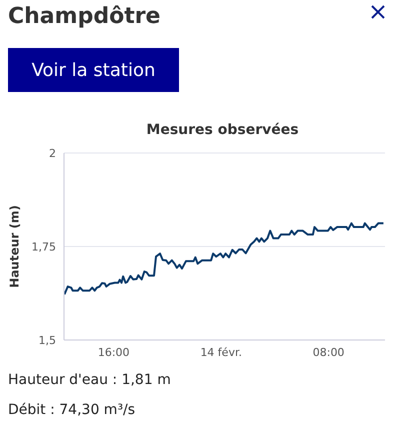 This screenshot has height=433, width=395. What do you see at coordinates (93, 70) in the screenshot?
I see `text: Voir la station` at bounding box center [93, 70].